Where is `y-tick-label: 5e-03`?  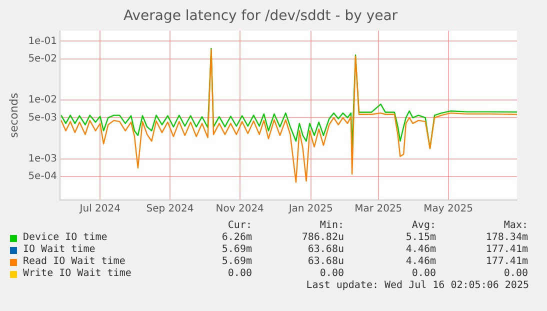
y-tick-label: 5e-03 is located at coordinates (43, 118).